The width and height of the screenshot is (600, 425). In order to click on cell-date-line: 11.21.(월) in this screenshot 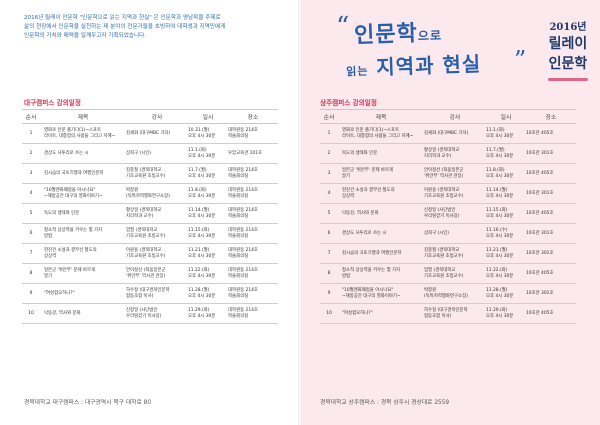, I will do `click(497, 250)`.